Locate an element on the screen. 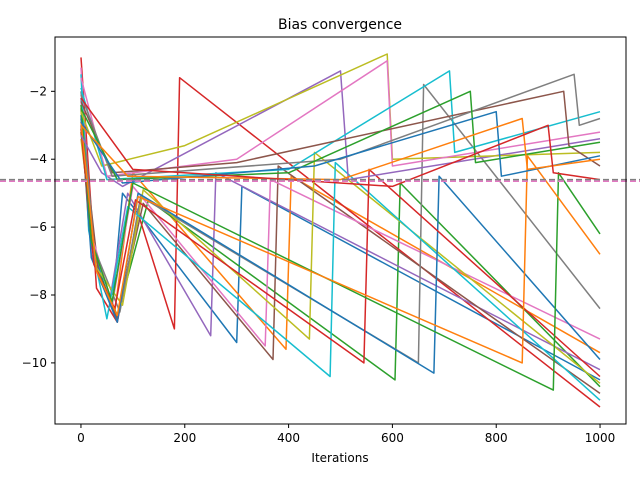 This screenshot has height=484, width=640. y-tick-label: −4 is located at coordinates (38, 159).